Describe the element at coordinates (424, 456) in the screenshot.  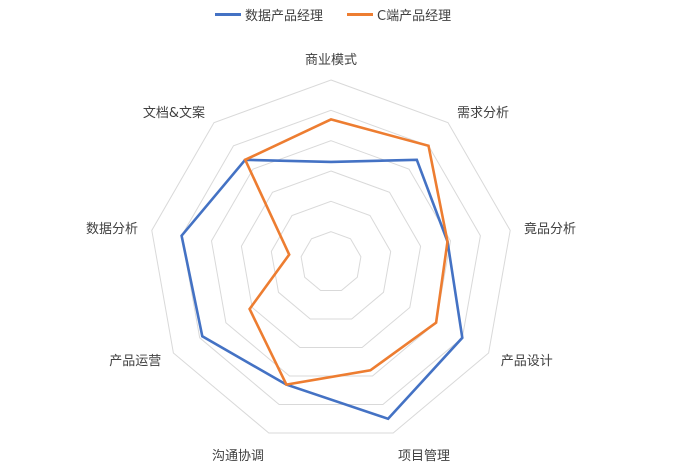
I see `axis-label-5: 项目管理` at that location.